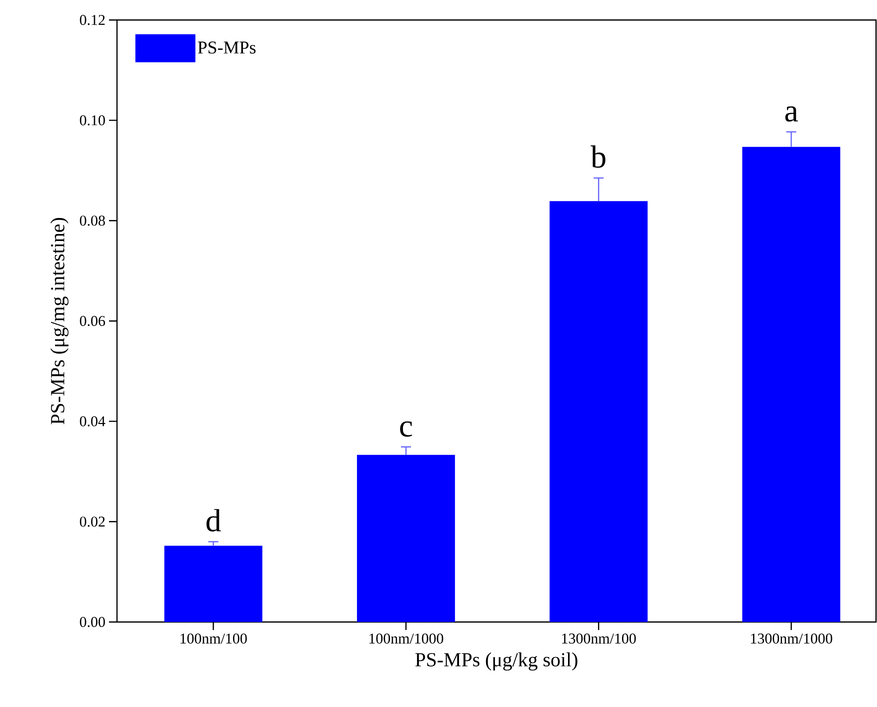 The height and width of the screenshot is (707, 877). I want to click on annotation: c, so click(406, 429).